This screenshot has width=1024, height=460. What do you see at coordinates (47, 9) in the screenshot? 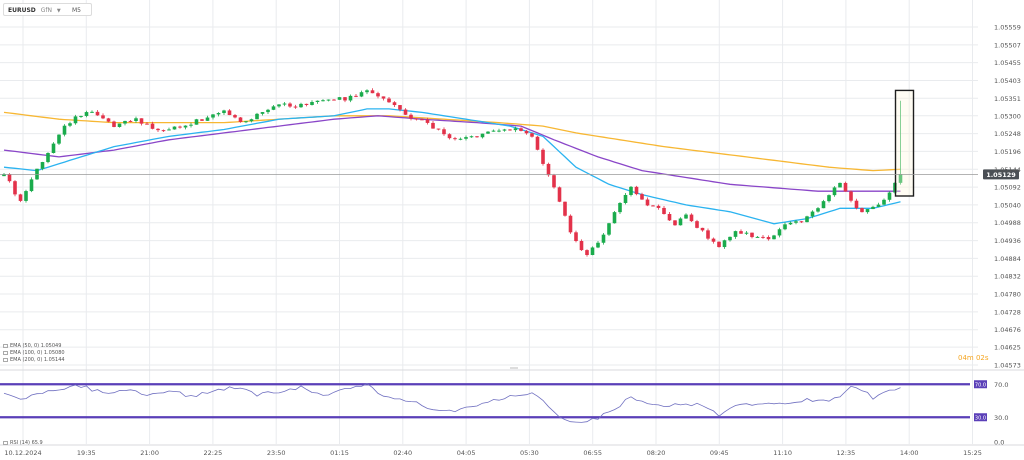
I see `symbol-selector: EURUSD GfN ▼ M5` at bounding box center [47, 9].